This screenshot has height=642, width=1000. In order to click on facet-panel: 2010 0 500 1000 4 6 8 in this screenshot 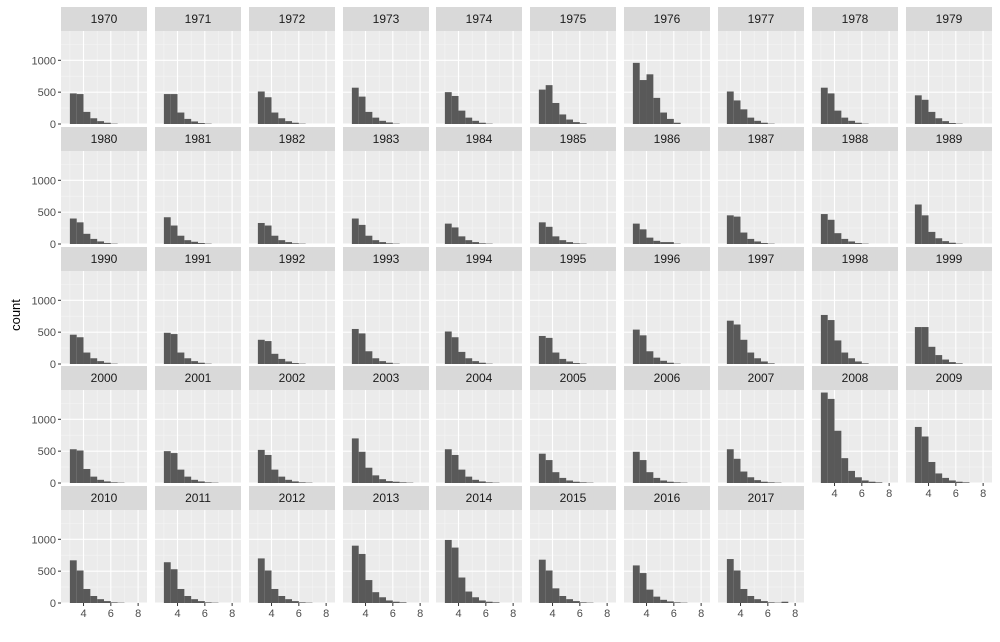, I will do `click(89, 553)`.